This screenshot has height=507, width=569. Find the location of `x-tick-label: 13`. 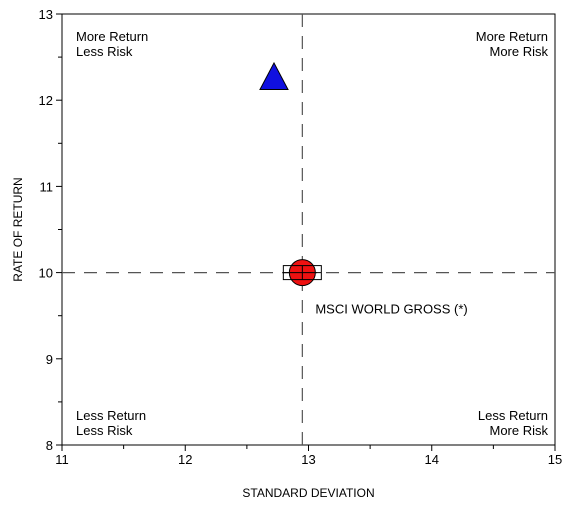

x-tick-label: 13 is located at coordinates (308, 459).